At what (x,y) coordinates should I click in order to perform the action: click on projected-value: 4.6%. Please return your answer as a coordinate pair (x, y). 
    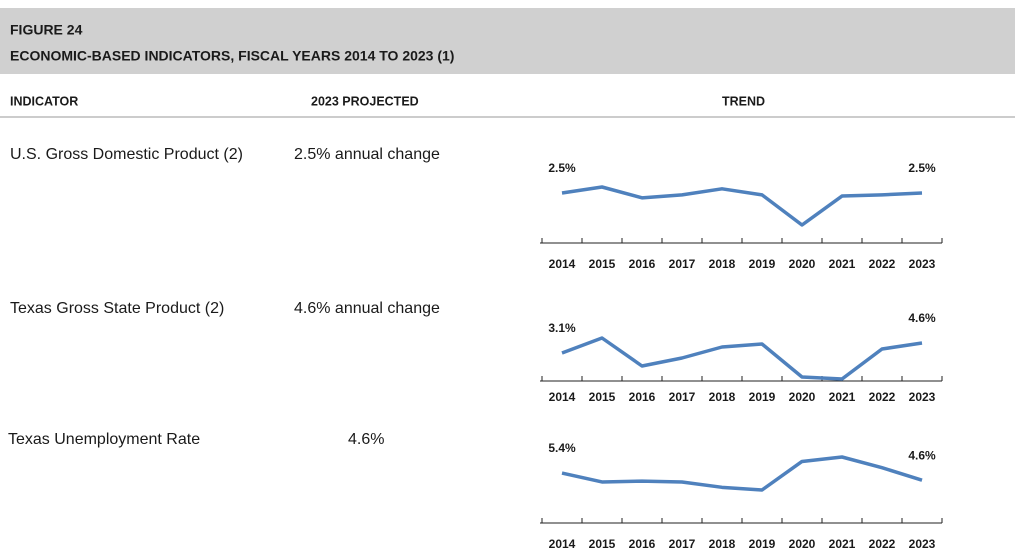
    Looking at the image, I should click on (366, 439).